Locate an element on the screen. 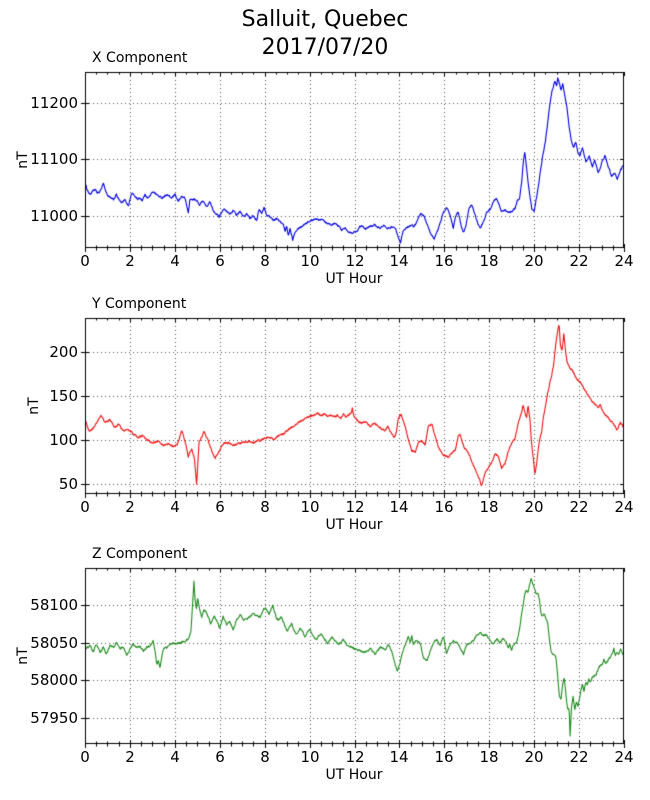  y-tick-label: 11200 is located at coordinates (54, 103).